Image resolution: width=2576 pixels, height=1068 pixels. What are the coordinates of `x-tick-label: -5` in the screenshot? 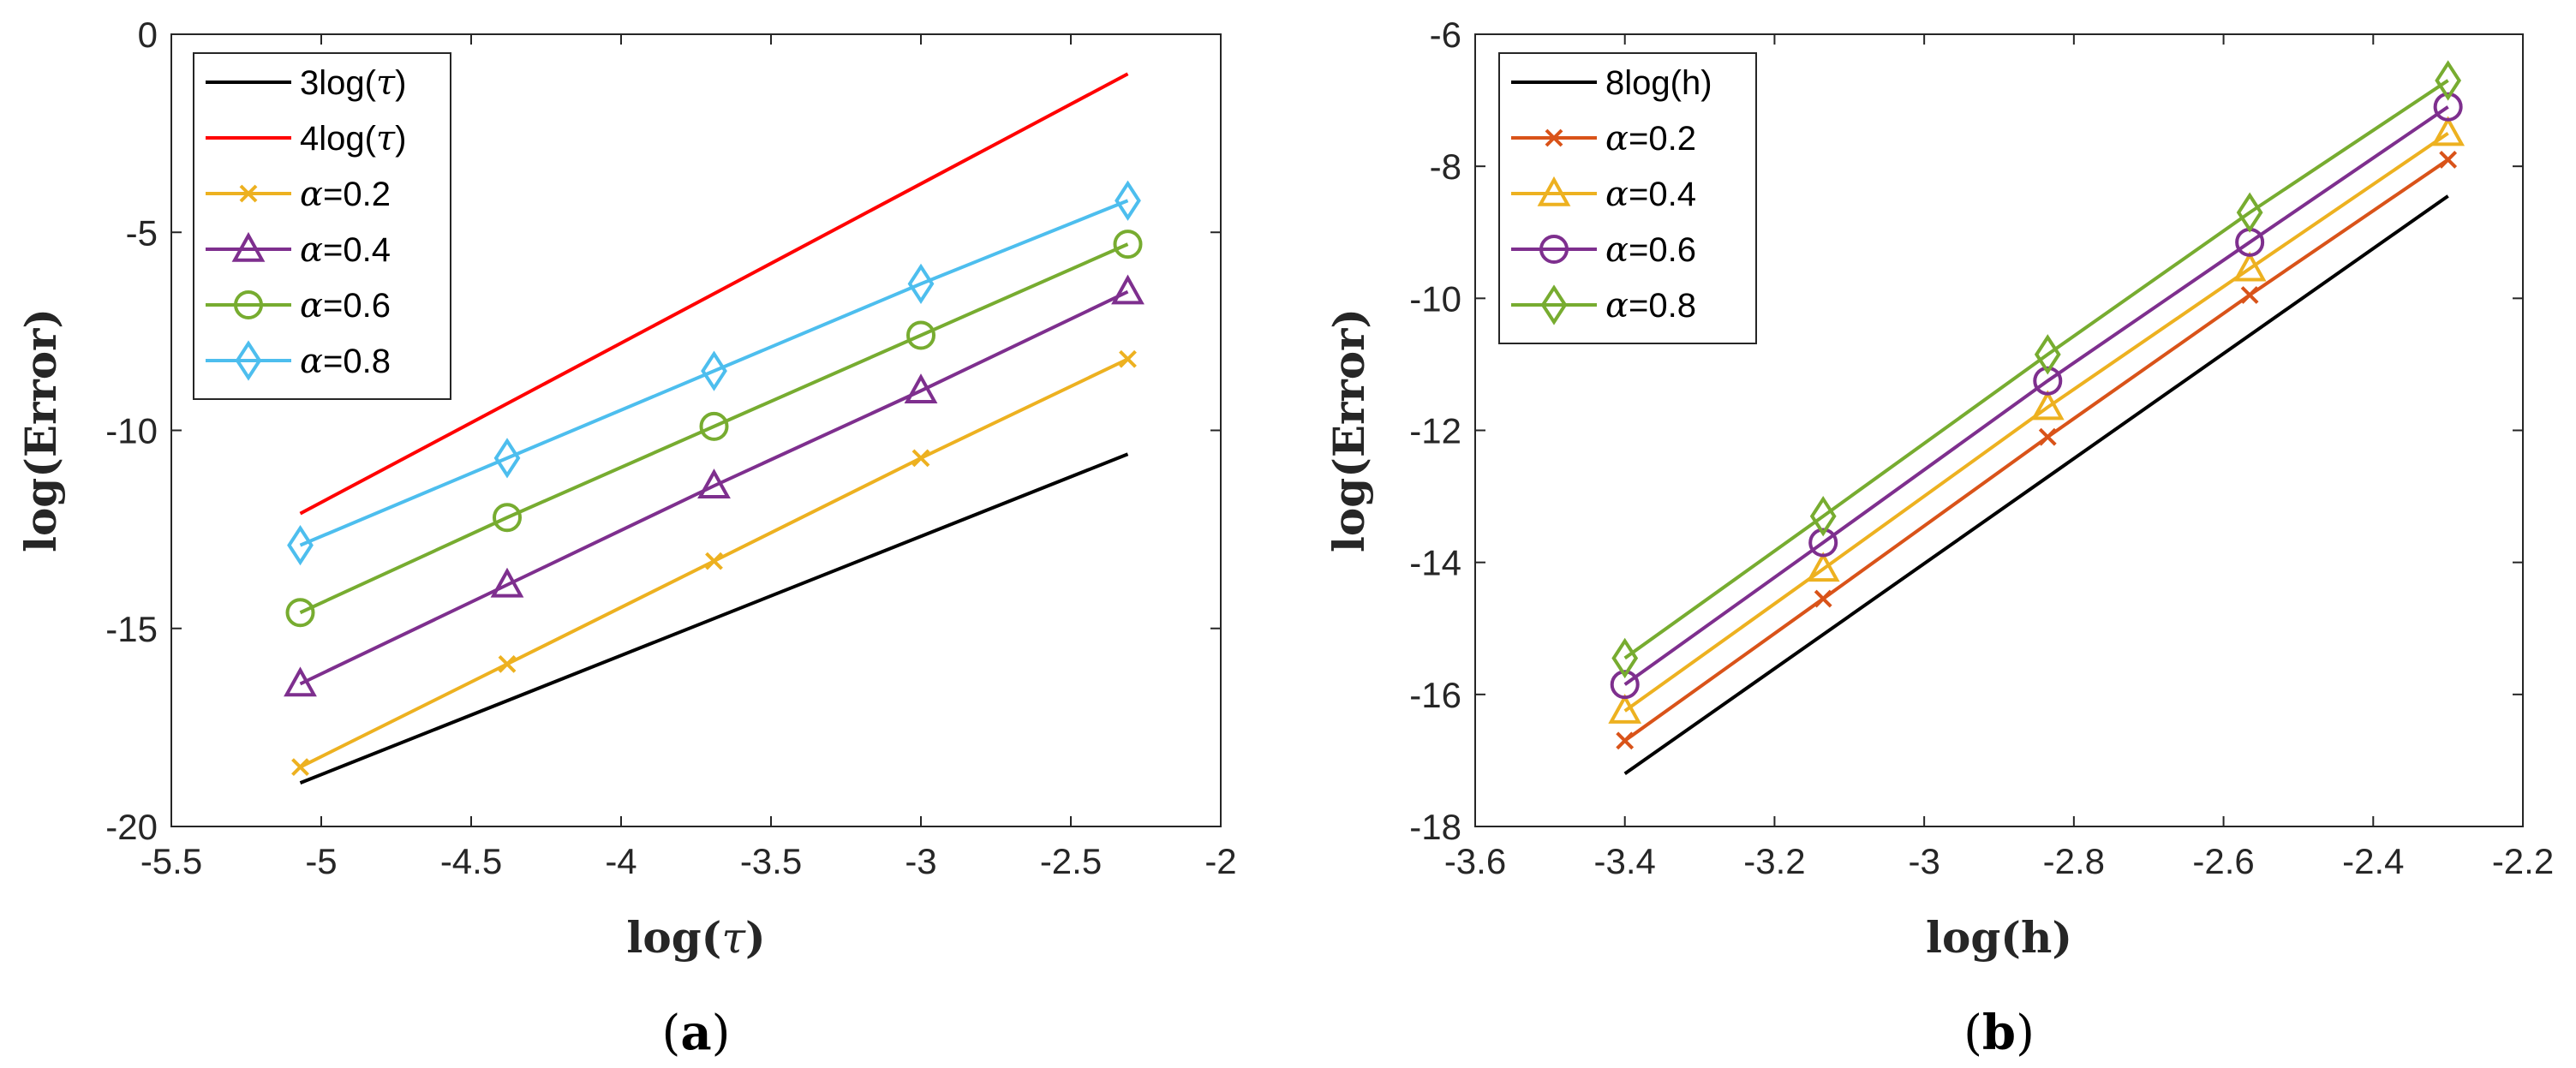 It's located at (321, 861).